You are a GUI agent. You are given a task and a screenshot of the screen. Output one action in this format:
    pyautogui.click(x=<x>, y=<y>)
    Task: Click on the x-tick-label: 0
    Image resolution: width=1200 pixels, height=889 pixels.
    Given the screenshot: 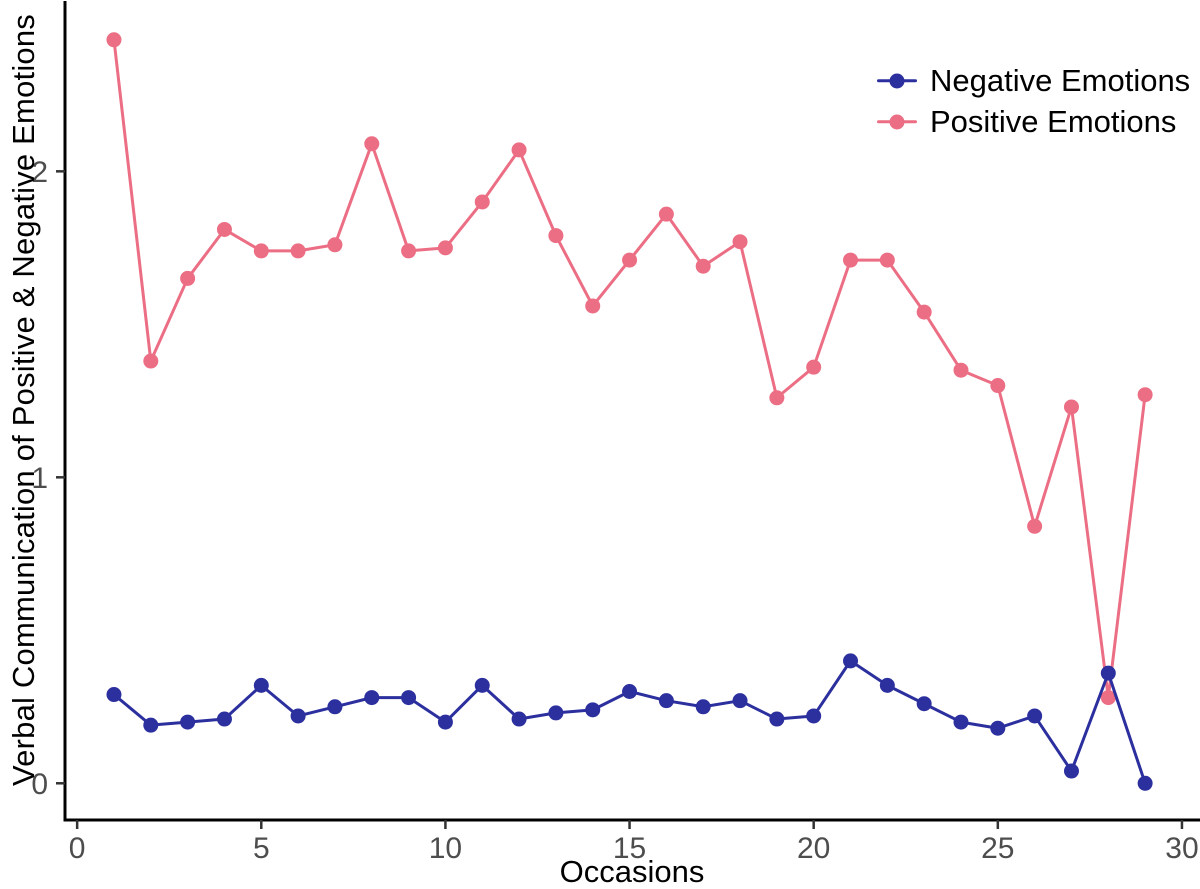 What is the action you would take?
    pyautogui.click(x=77, y=848)
    